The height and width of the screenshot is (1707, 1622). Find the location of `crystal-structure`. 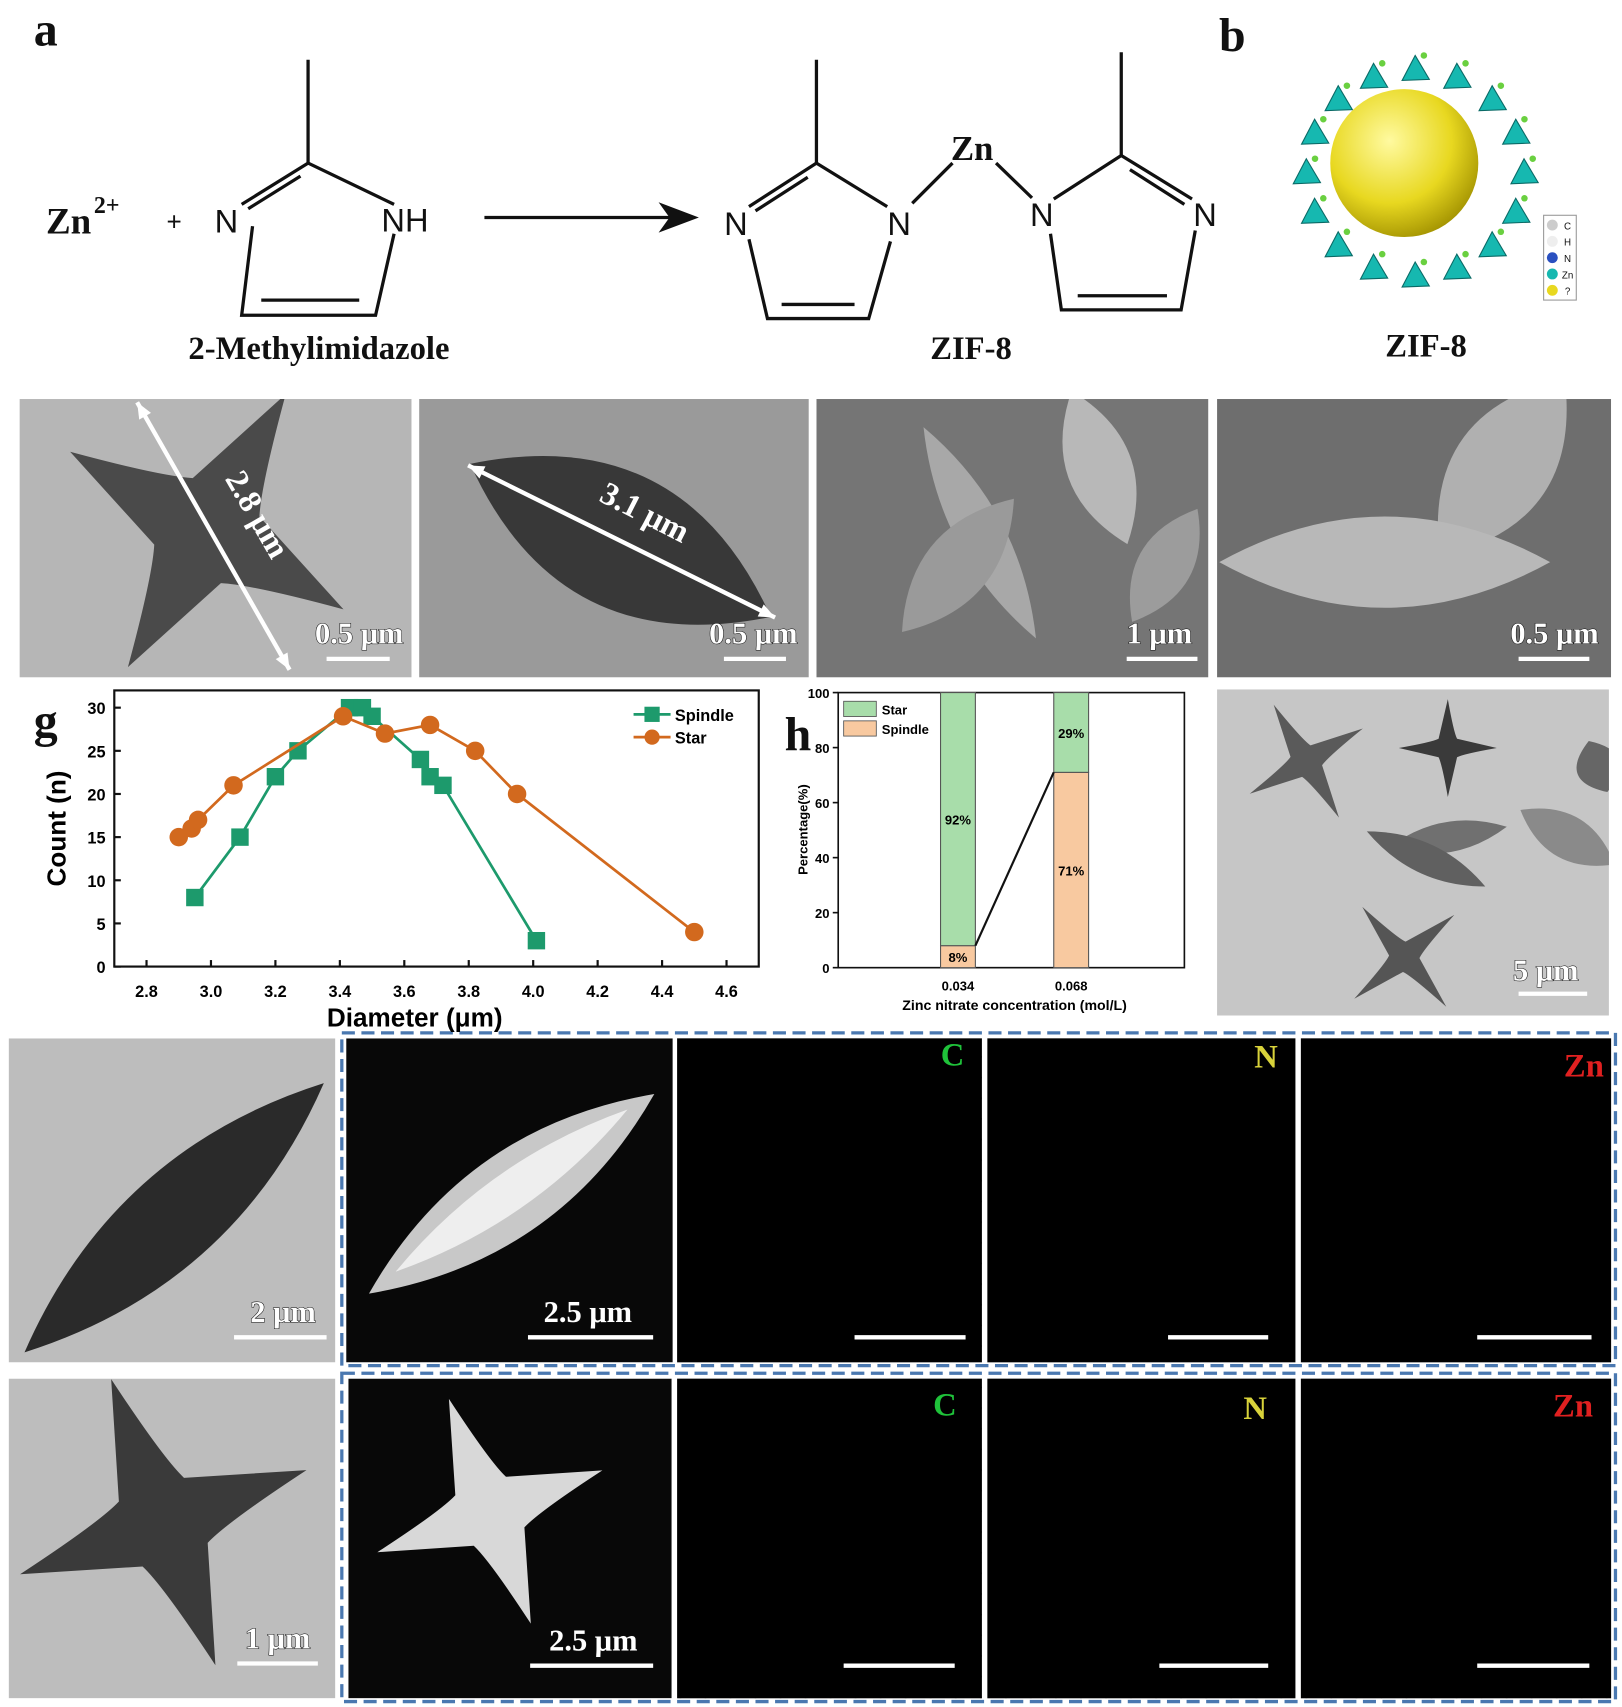

crystal-structure is located at coordinates (1434, 176).